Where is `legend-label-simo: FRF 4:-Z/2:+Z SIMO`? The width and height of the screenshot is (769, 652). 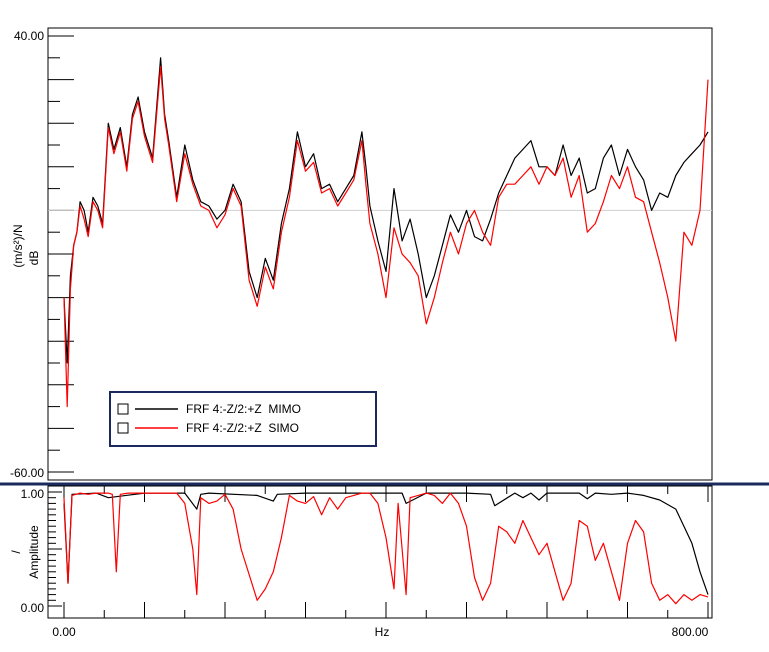 legend-label-simo: FRF 4:-Z/2:+Z SIMO is located at coordinates (242, 428).